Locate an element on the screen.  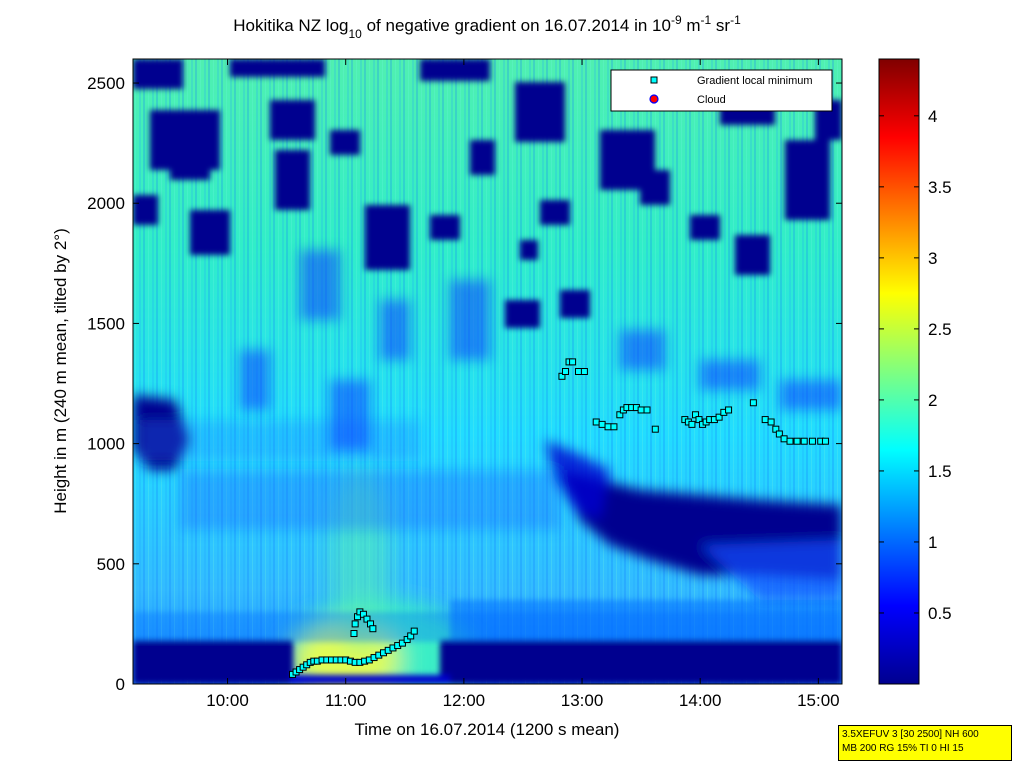
colorbar-tick-label: 1.5 is located at coordinates (940, 471).